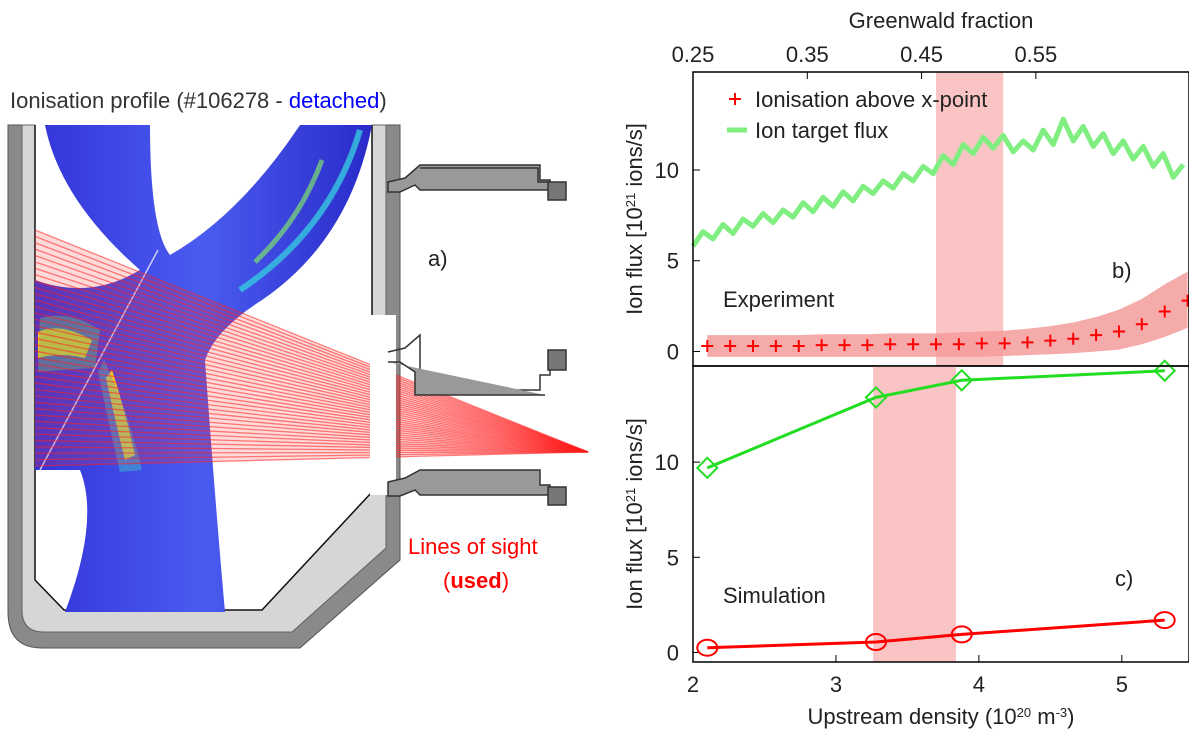 The height and width of the screenshot is (732, 1189). What do you see at coordinates (630, 200) in the screenshot?
I see `superscript: 21` at bounding box center [630, 200].